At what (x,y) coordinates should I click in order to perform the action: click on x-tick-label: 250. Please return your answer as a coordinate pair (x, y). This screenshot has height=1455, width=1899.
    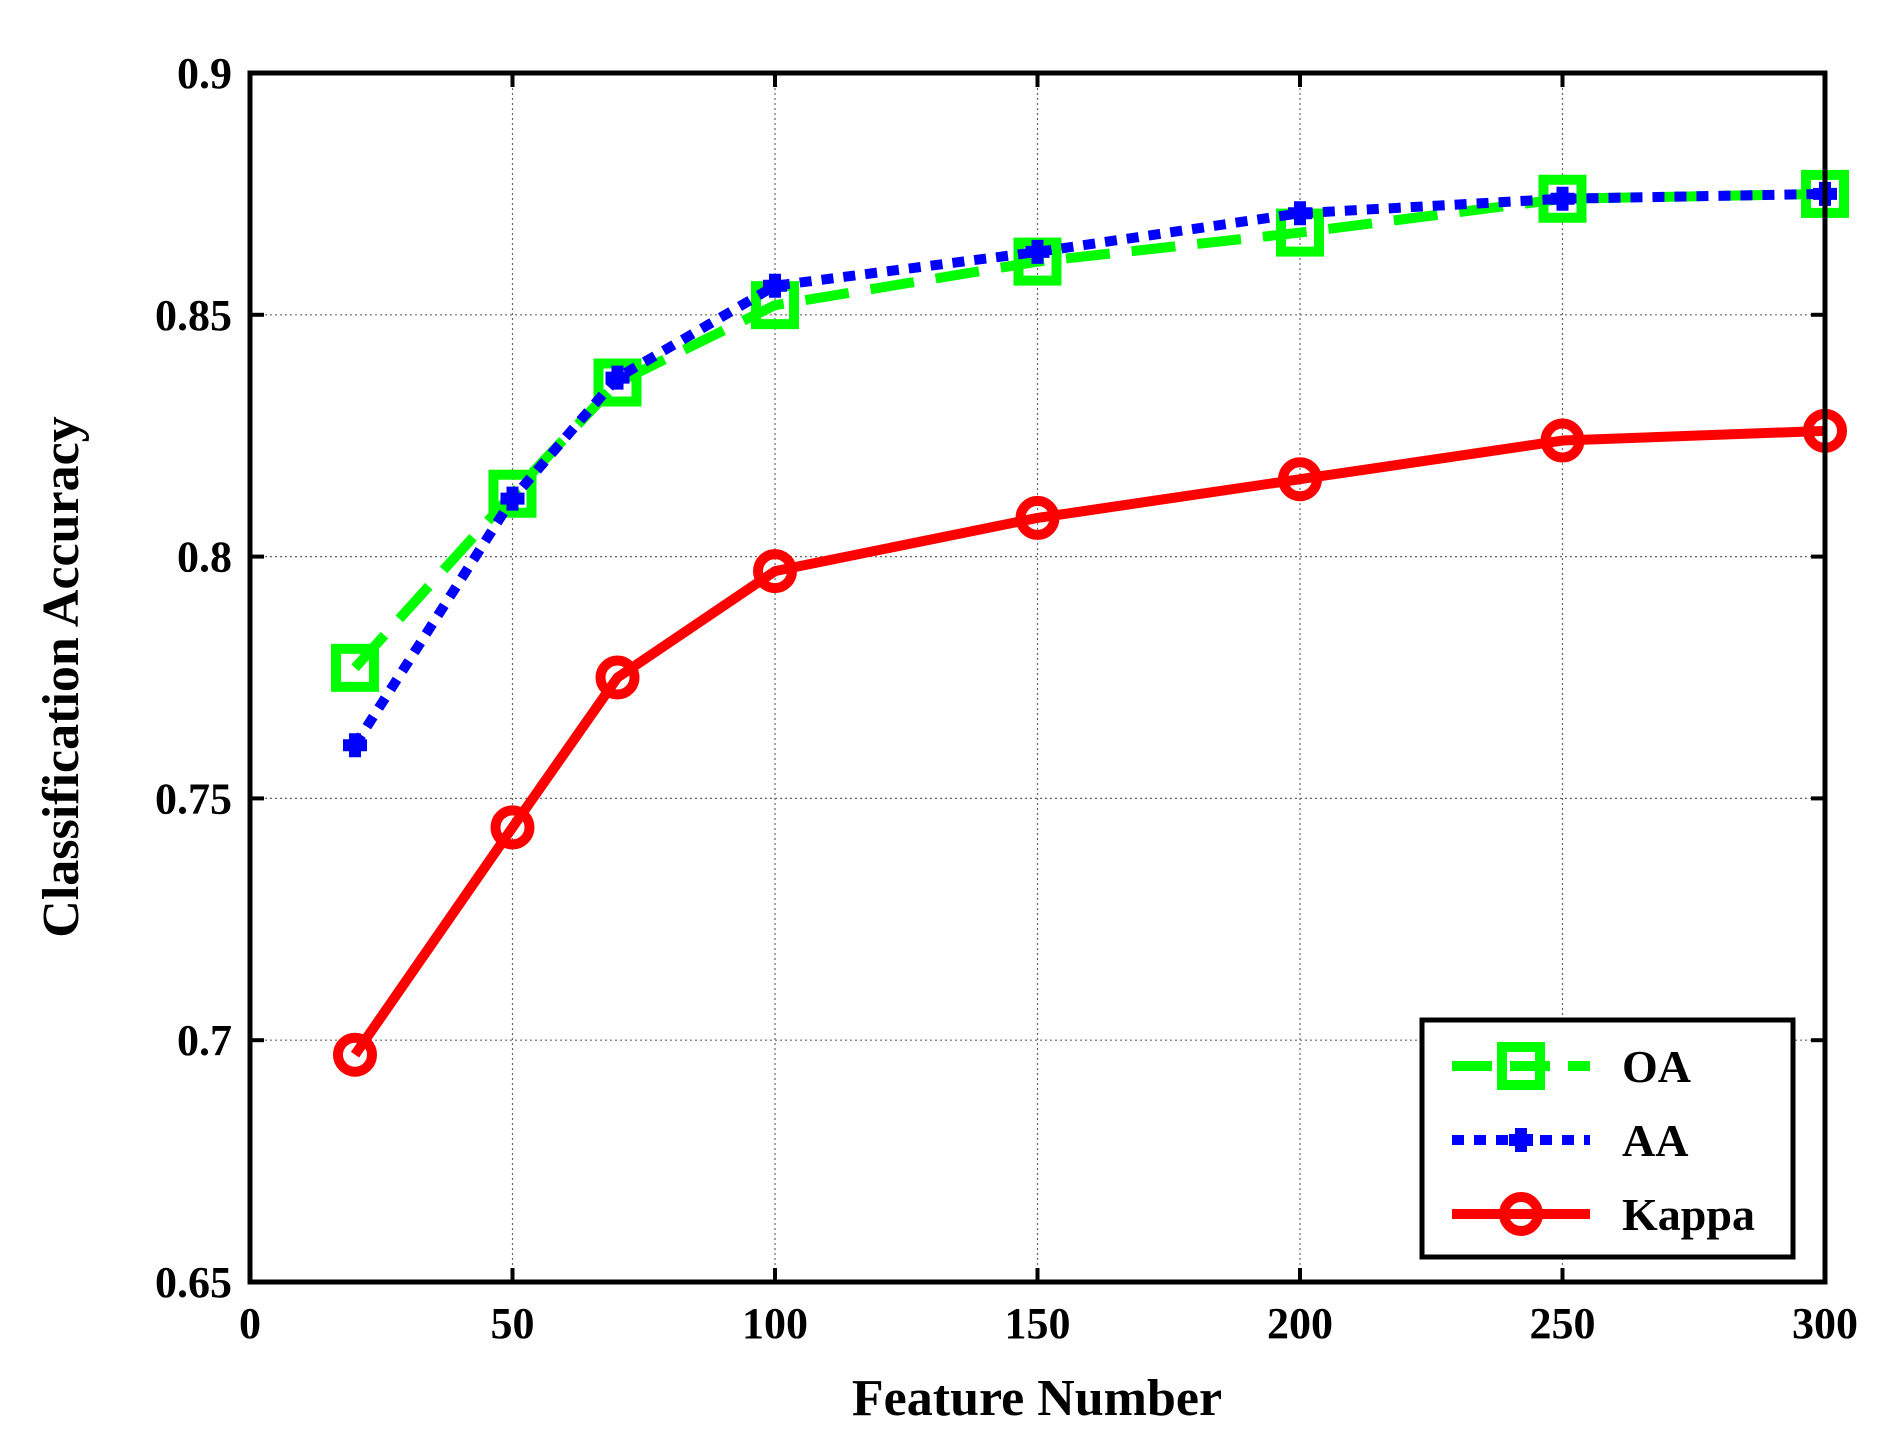
    Looking at the image, I should click on (1563, 1323).